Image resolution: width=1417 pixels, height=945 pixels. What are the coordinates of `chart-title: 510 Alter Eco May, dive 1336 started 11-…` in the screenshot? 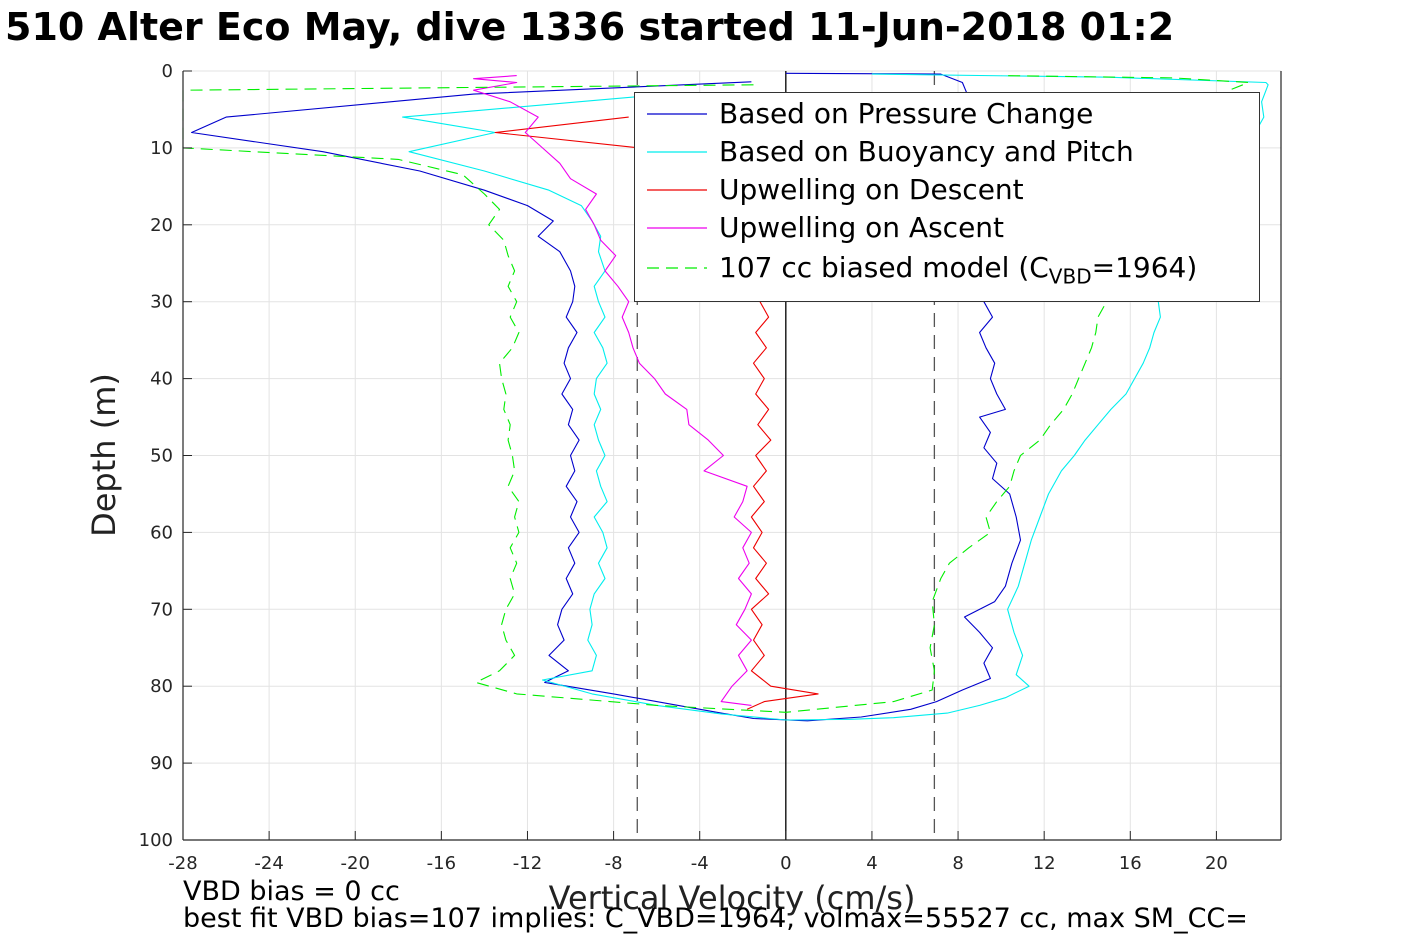 It's located at (590, 27).